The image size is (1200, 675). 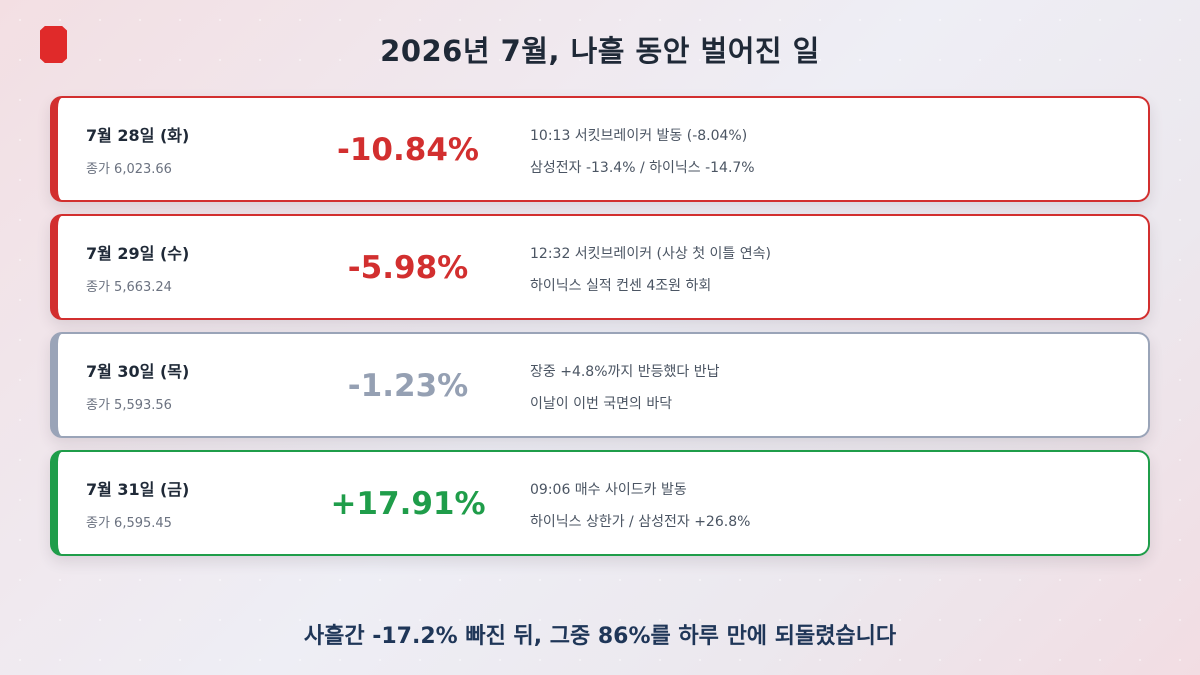 What do you see at coordinates (621, 286) in the screenshot?
I see `day-note-2: 하이닉스 실적 컨센 4조원 하회` at bounding box center [621, 286].